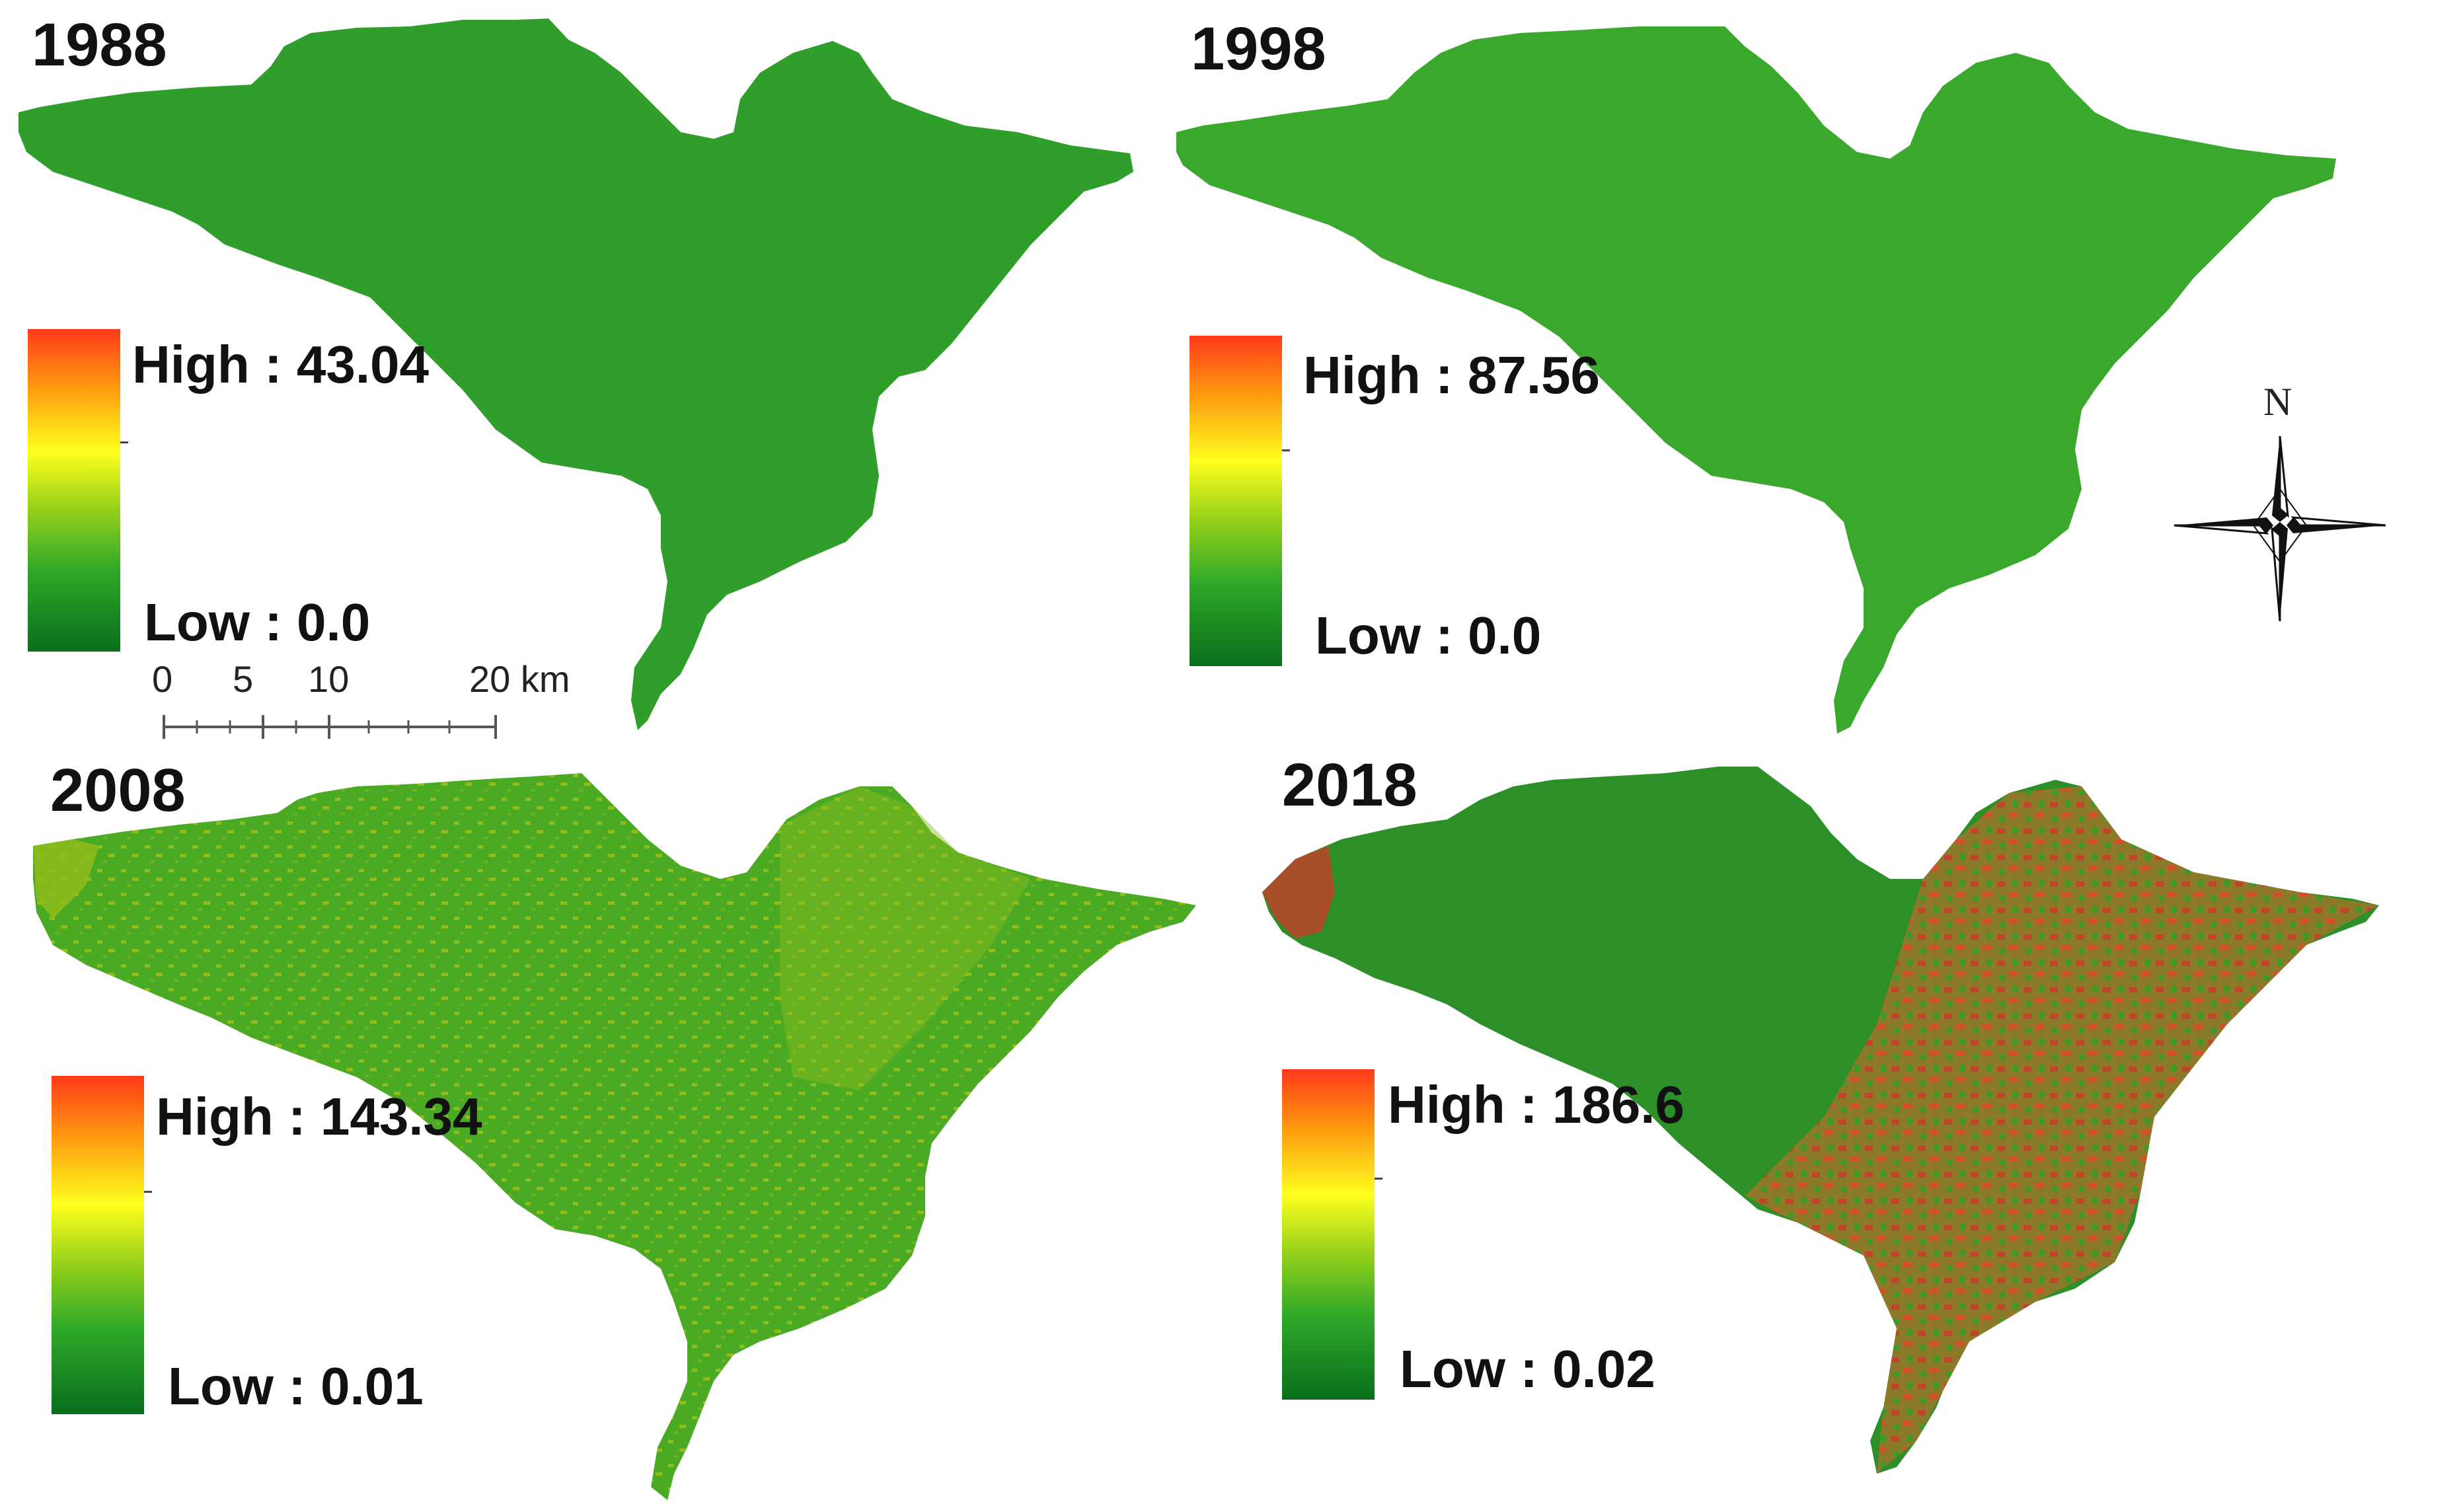 This screenshot has height=1512, width=2459. Describe the element at coordinates (281, 364) in the screenshot. I see `legend-high-label: High : 43.04` at that location.